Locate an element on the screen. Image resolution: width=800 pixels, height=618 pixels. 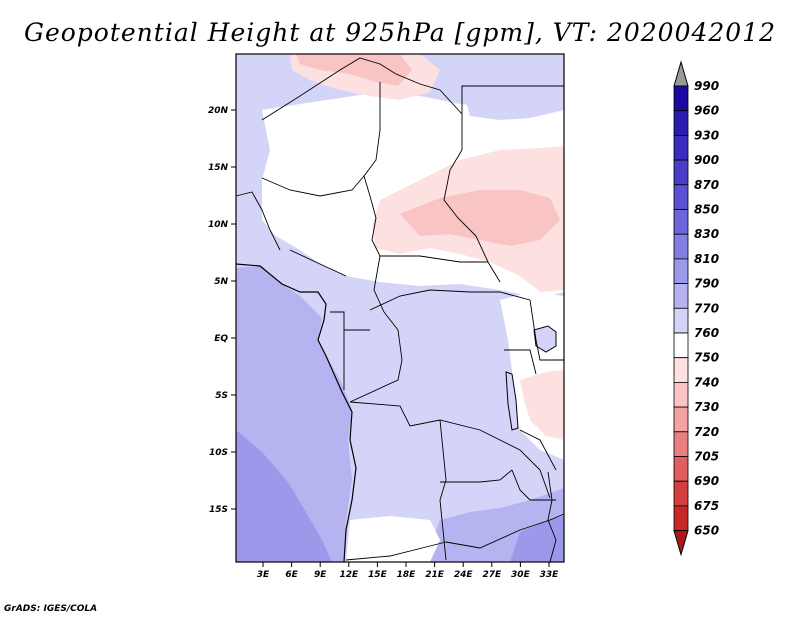
colorbar-label: 720 is located at coordinates (706, 432).